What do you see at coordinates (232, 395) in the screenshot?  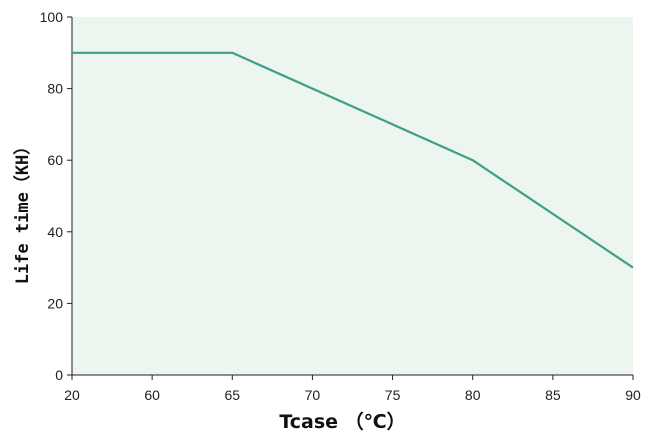 I see `x-tick-label: 65` at bounding box center [232, 395].